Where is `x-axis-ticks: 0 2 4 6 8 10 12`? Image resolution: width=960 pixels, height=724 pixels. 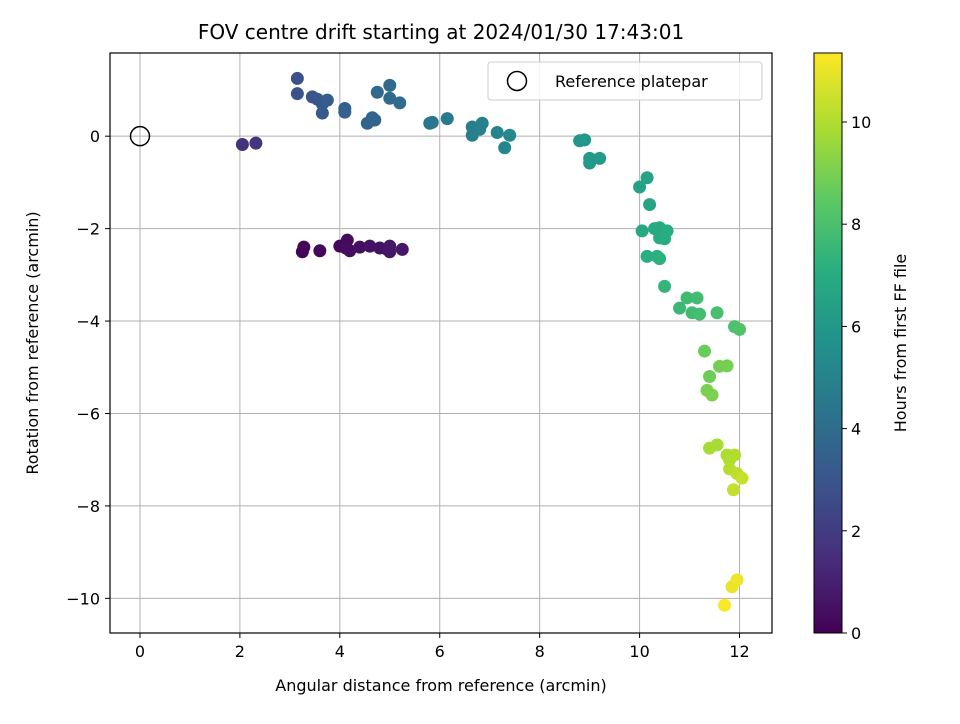 x-axis-ticks: 0 2 4 6 8 10 12 is located at coordinates (442, 647).